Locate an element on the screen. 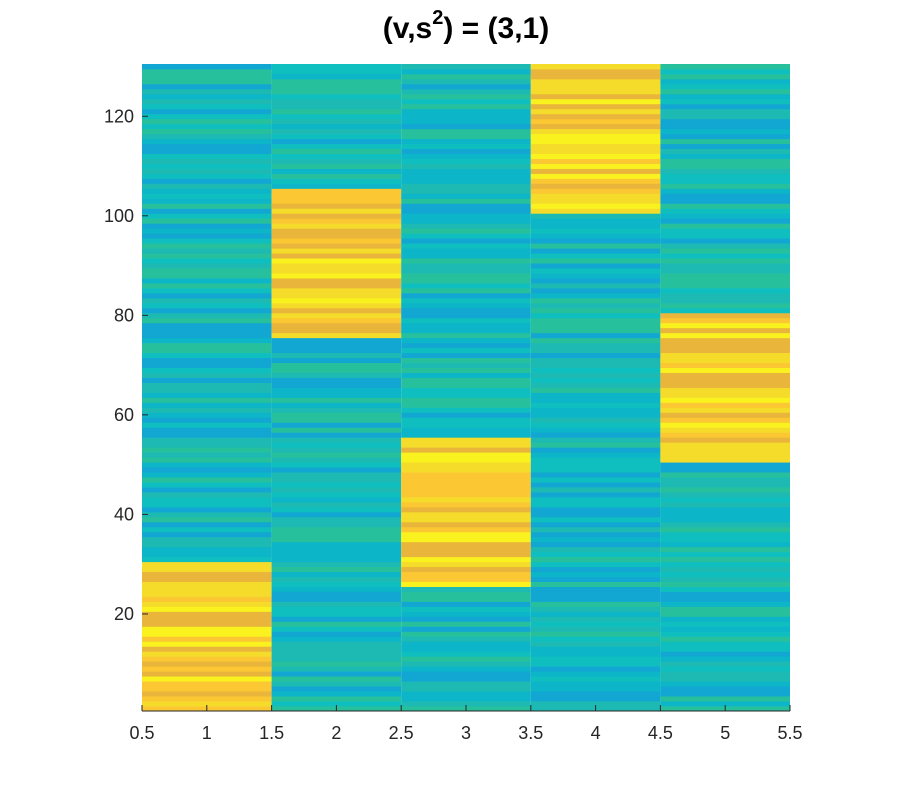  y-tick-label: 100 is located at coordinates (119, 216).